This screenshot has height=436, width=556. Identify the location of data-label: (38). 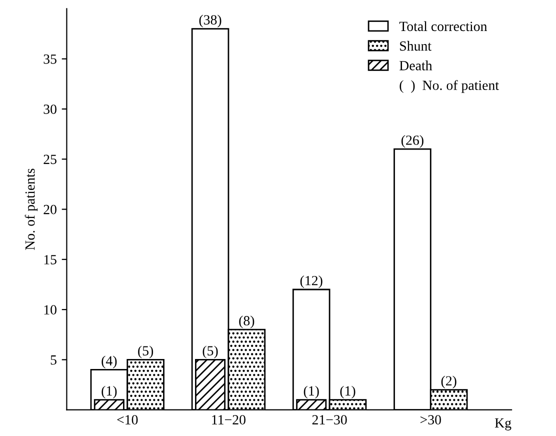
(210, 21).